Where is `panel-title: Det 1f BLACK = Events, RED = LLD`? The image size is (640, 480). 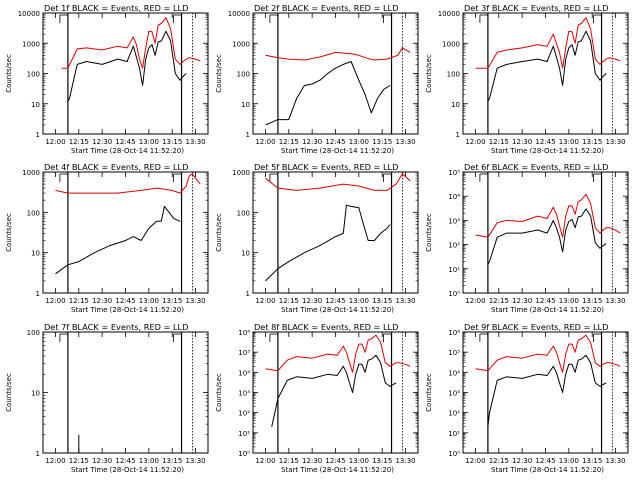
panel-title: Det 1f BLACK = Events, RED = LLD is located at coordinates (116, 8).